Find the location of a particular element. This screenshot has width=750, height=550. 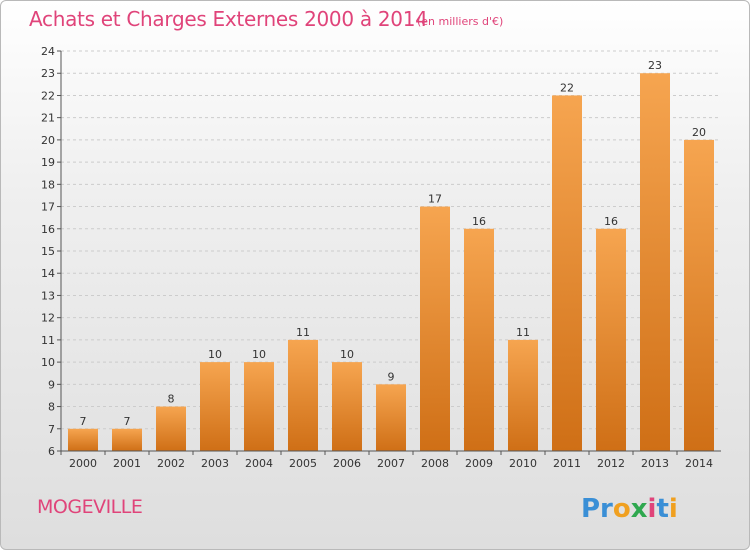

bar-2007 is located at coordinates (391, 417).